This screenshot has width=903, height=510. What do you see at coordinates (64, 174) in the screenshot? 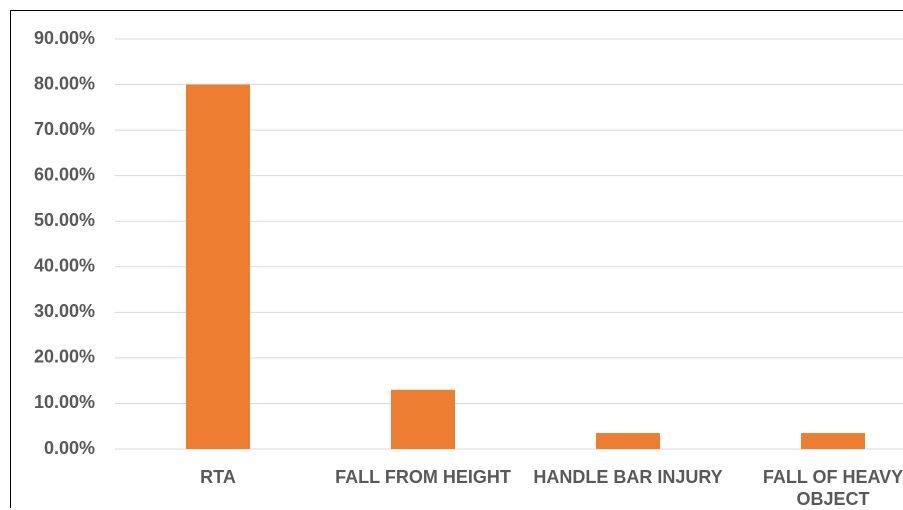
I see `y-tick-label: 60.00%` at bounding box center [64, 174].